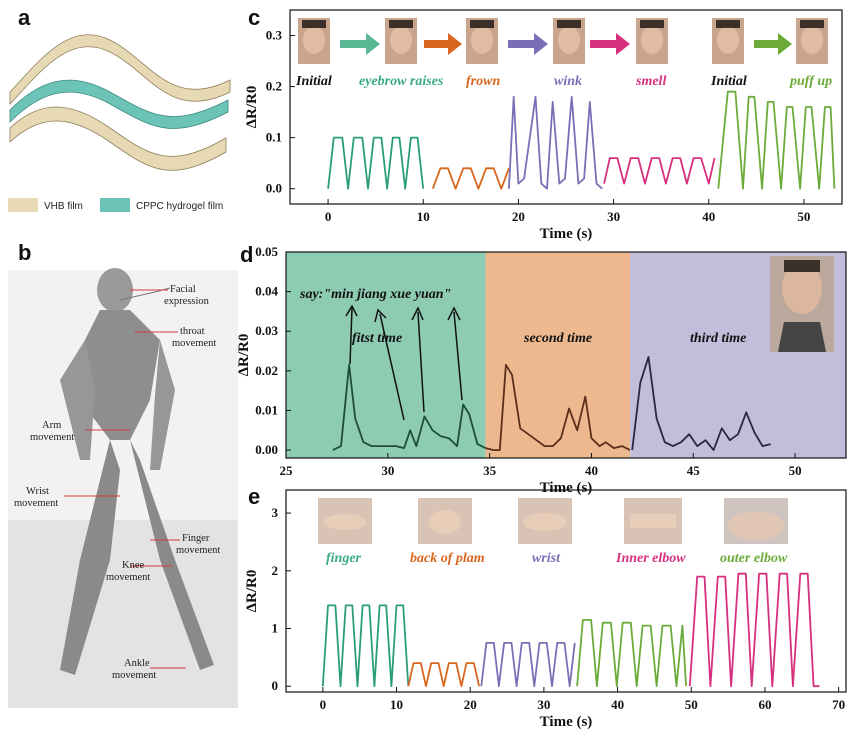 Image resolution: width=864 pixels, height=748 pixels. Describe the element at coordinates (543, 704) in the screenshot. I see `x-tick-label-e: 30` at that location.